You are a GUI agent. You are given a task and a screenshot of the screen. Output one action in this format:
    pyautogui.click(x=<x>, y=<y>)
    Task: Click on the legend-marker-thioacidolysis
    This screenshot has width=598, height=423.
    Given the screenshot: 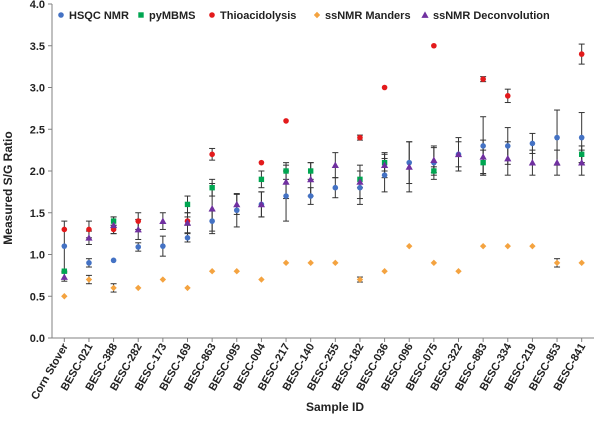 What is the action you would take?
    pyautogui.click(x=212, y=15)
    